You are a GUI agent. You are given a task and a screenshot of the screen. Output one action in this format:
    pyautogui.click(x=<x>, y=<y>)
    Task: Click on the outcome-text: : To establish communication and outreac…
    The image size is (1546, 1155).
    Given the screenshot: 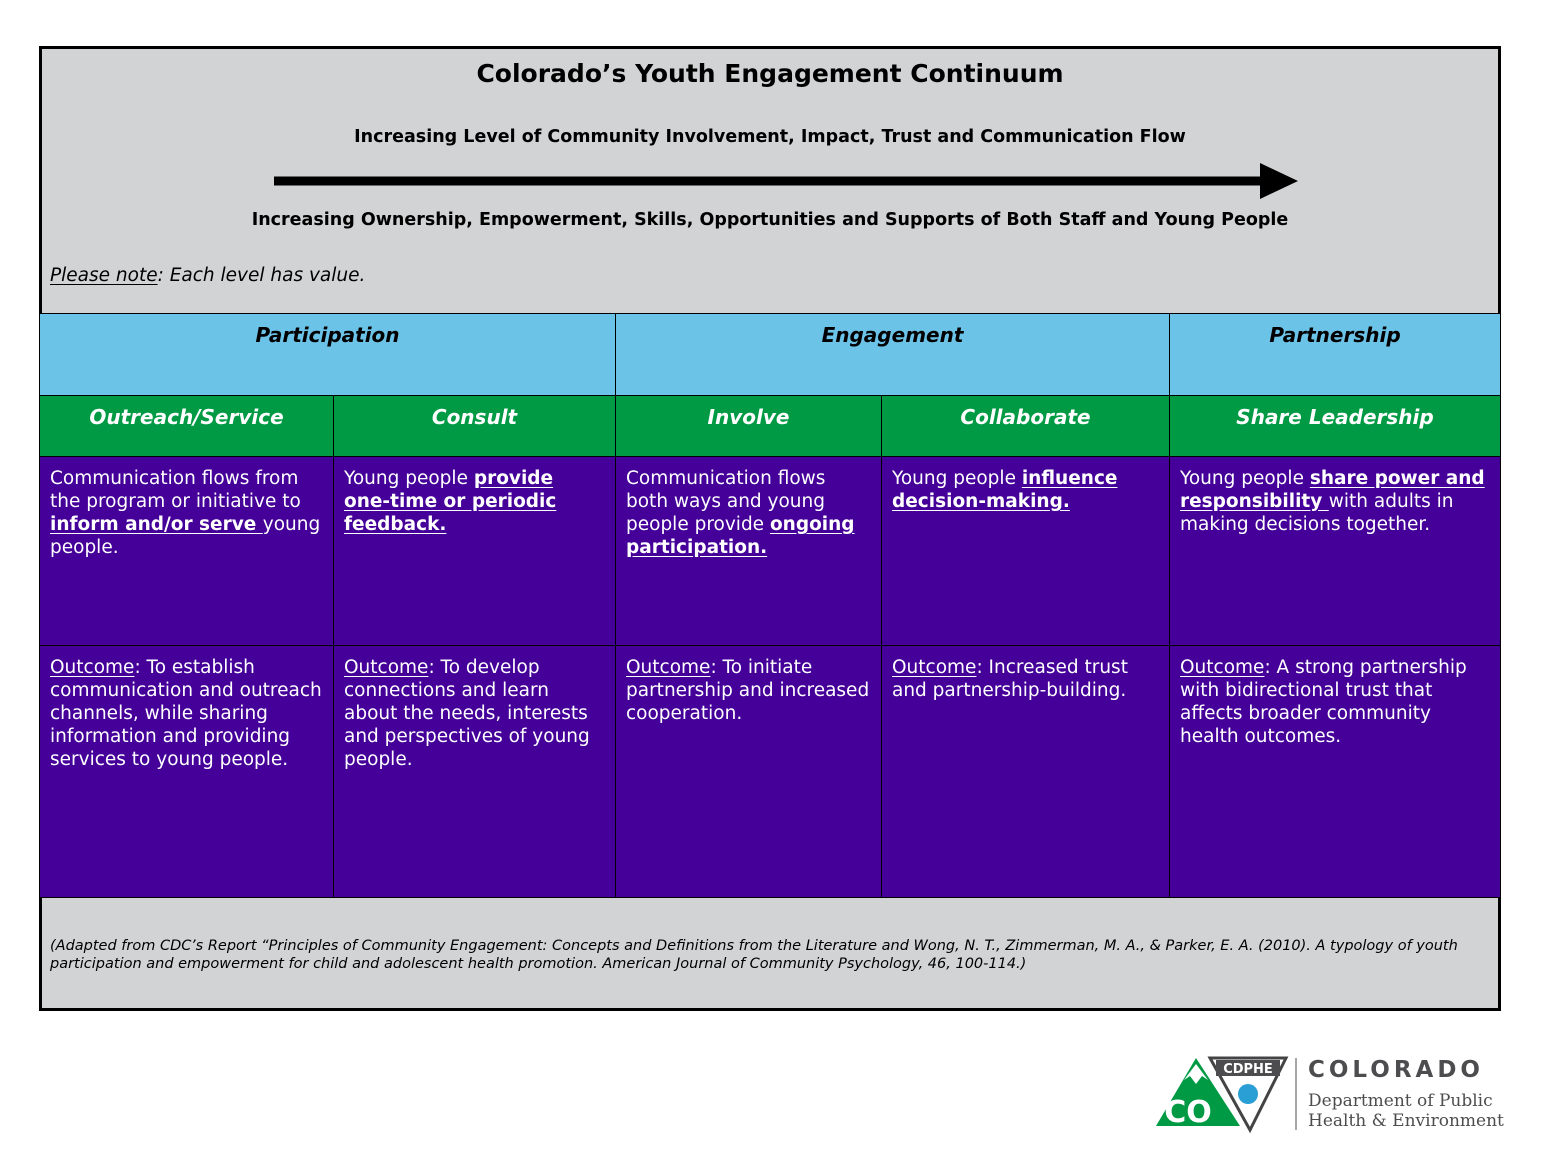 What is the action you would take?
    pyautogui.click(x=186, y=713)
    